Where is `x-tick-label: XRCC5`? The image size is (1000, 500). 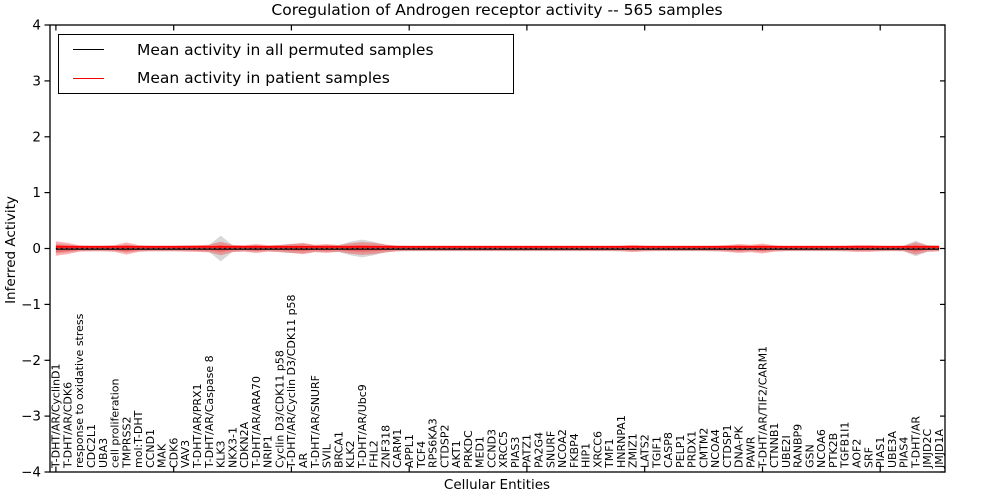
x-tick-label: XRCC5 is located at coordinates (503, 449).